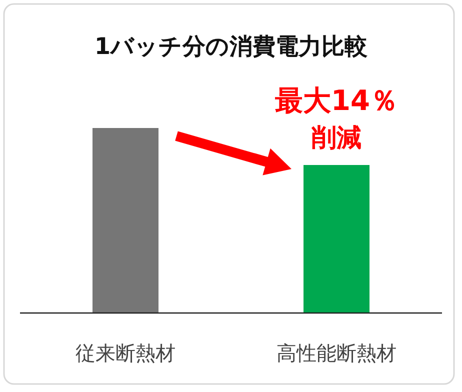  I want to click on x-tick-label: 高性能断熱材, so click(336, 353).